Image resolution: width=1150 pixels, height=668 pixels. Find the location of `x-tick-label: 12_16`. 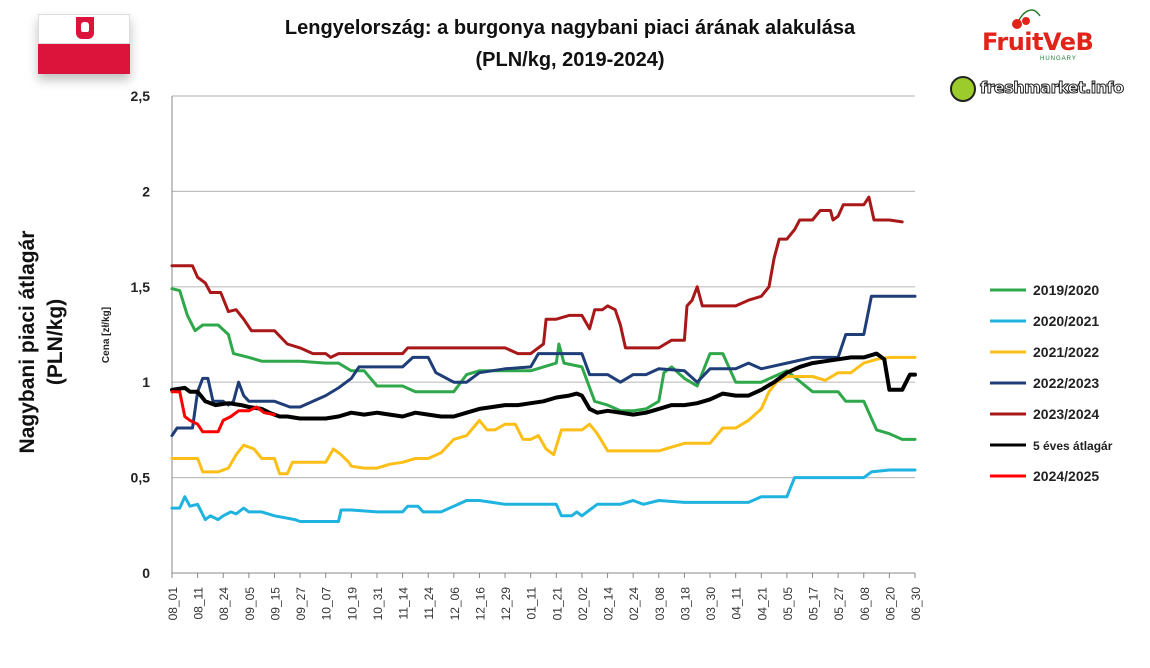

x-tick-label: 12_16 is located at coordinates (480, 604).